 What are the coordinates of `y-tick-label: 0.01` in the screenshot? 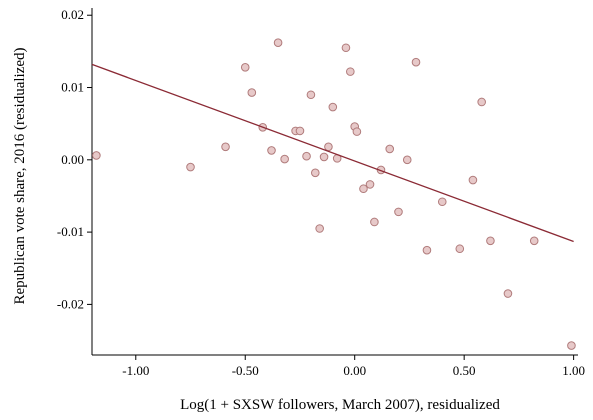 It's located at (72, 87).